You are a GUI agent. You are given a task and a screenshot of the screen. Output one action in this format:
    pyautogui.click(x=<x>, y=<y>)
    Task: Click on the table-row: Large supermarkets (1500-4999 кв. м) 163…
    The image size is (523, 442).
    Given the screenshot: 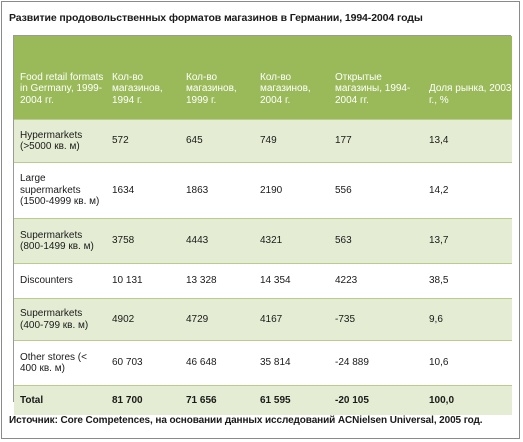 What is the action you would take?
    pyautogui.click(x=263, y=190)
    